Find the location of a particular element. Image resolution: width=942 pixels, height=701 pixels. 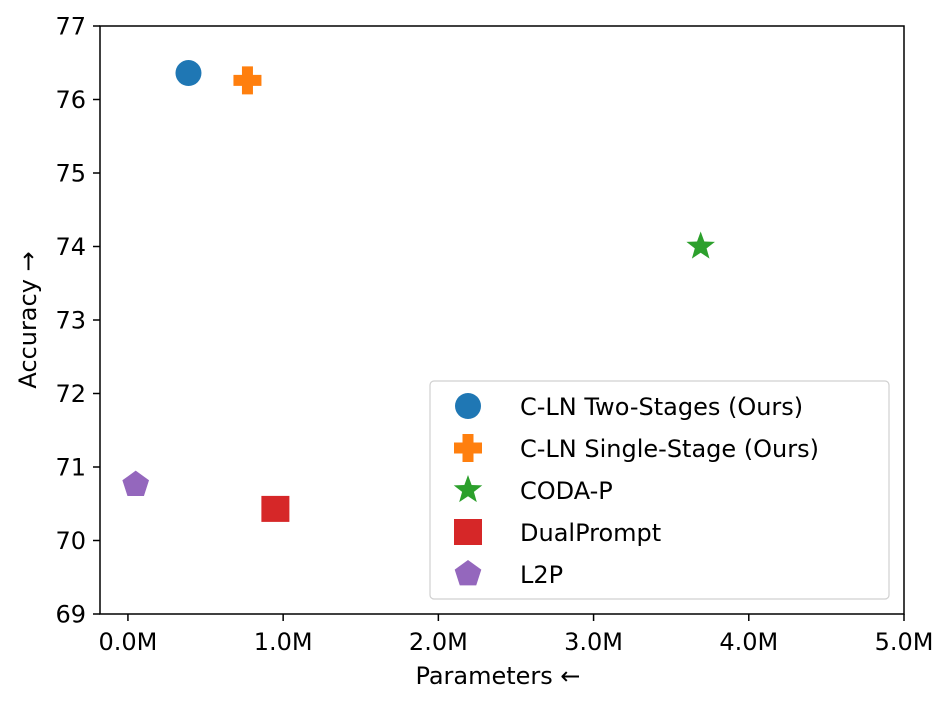

legend-marker-pentagon is located at coordinates (468, 573).